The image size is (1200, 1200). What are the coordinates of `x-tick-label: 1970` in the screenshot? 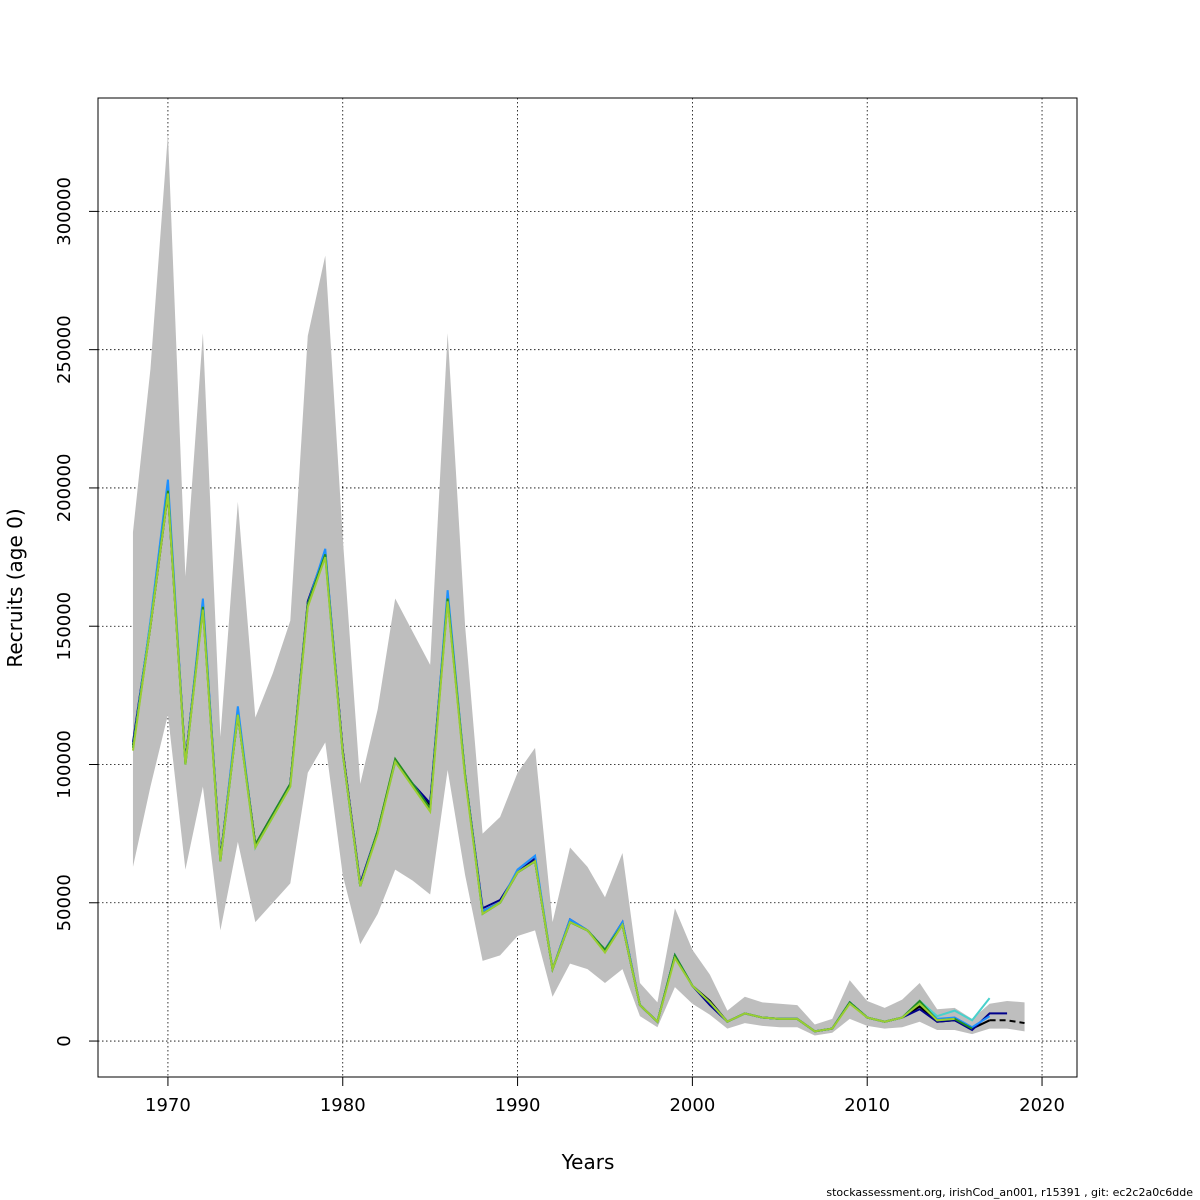 It's located at (168, 1105).